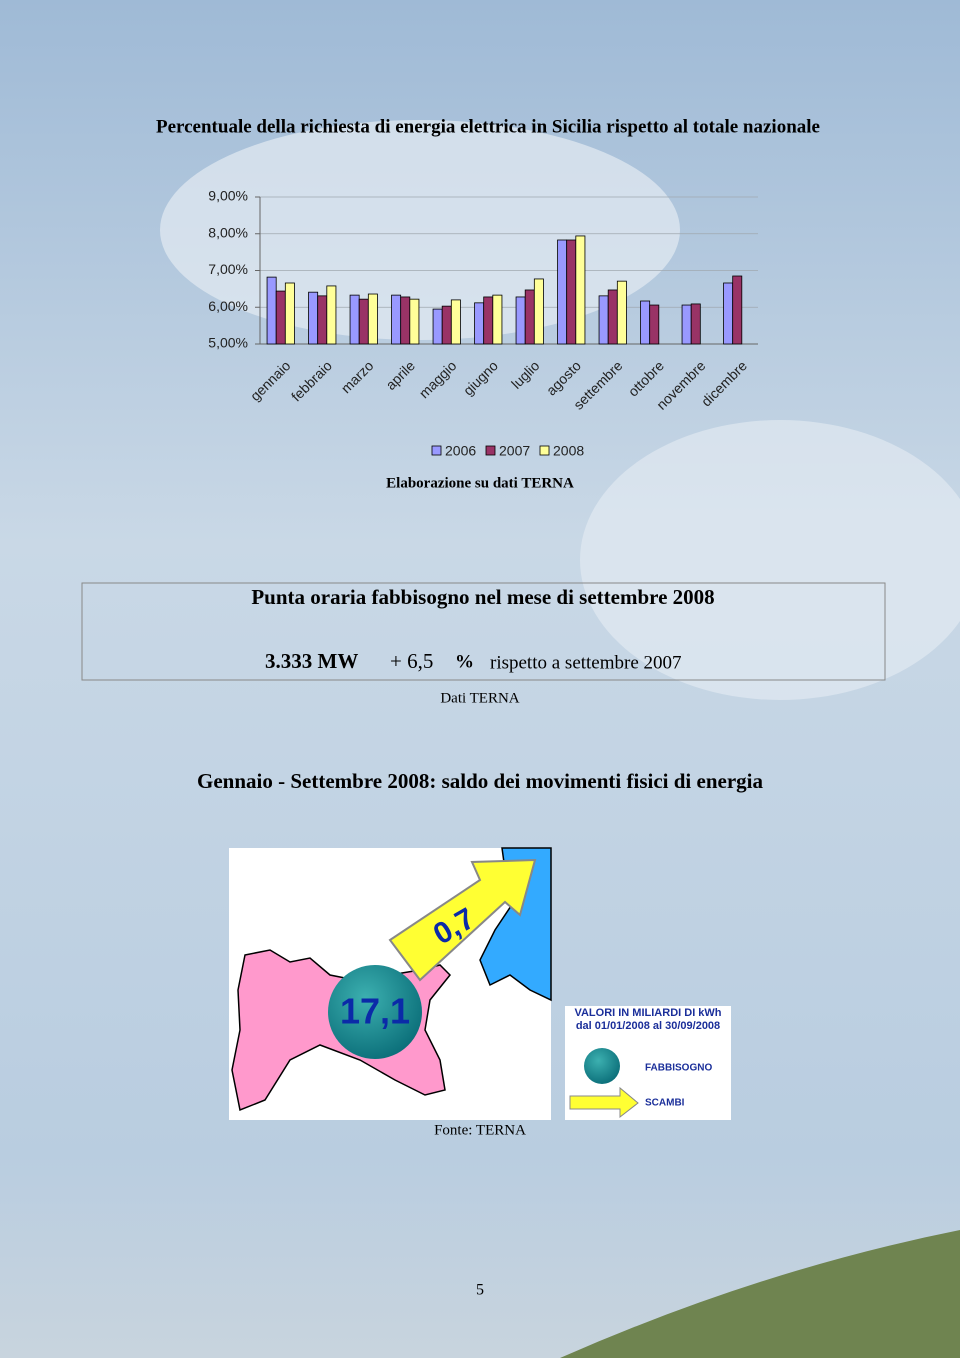 The height and width of the screenshot is (1358, 960). Describe the element at coordinates (604, 1102) in the screenshot. I see `map-legend-arrow` at that location.